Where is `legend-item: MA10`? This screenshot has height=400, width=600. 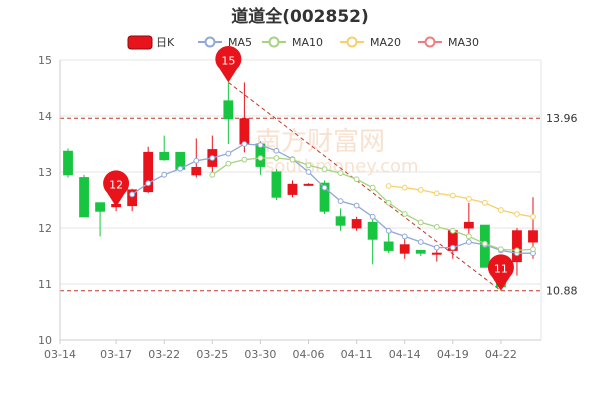 legend-item: MA10 is located at coordinates (292, 42).